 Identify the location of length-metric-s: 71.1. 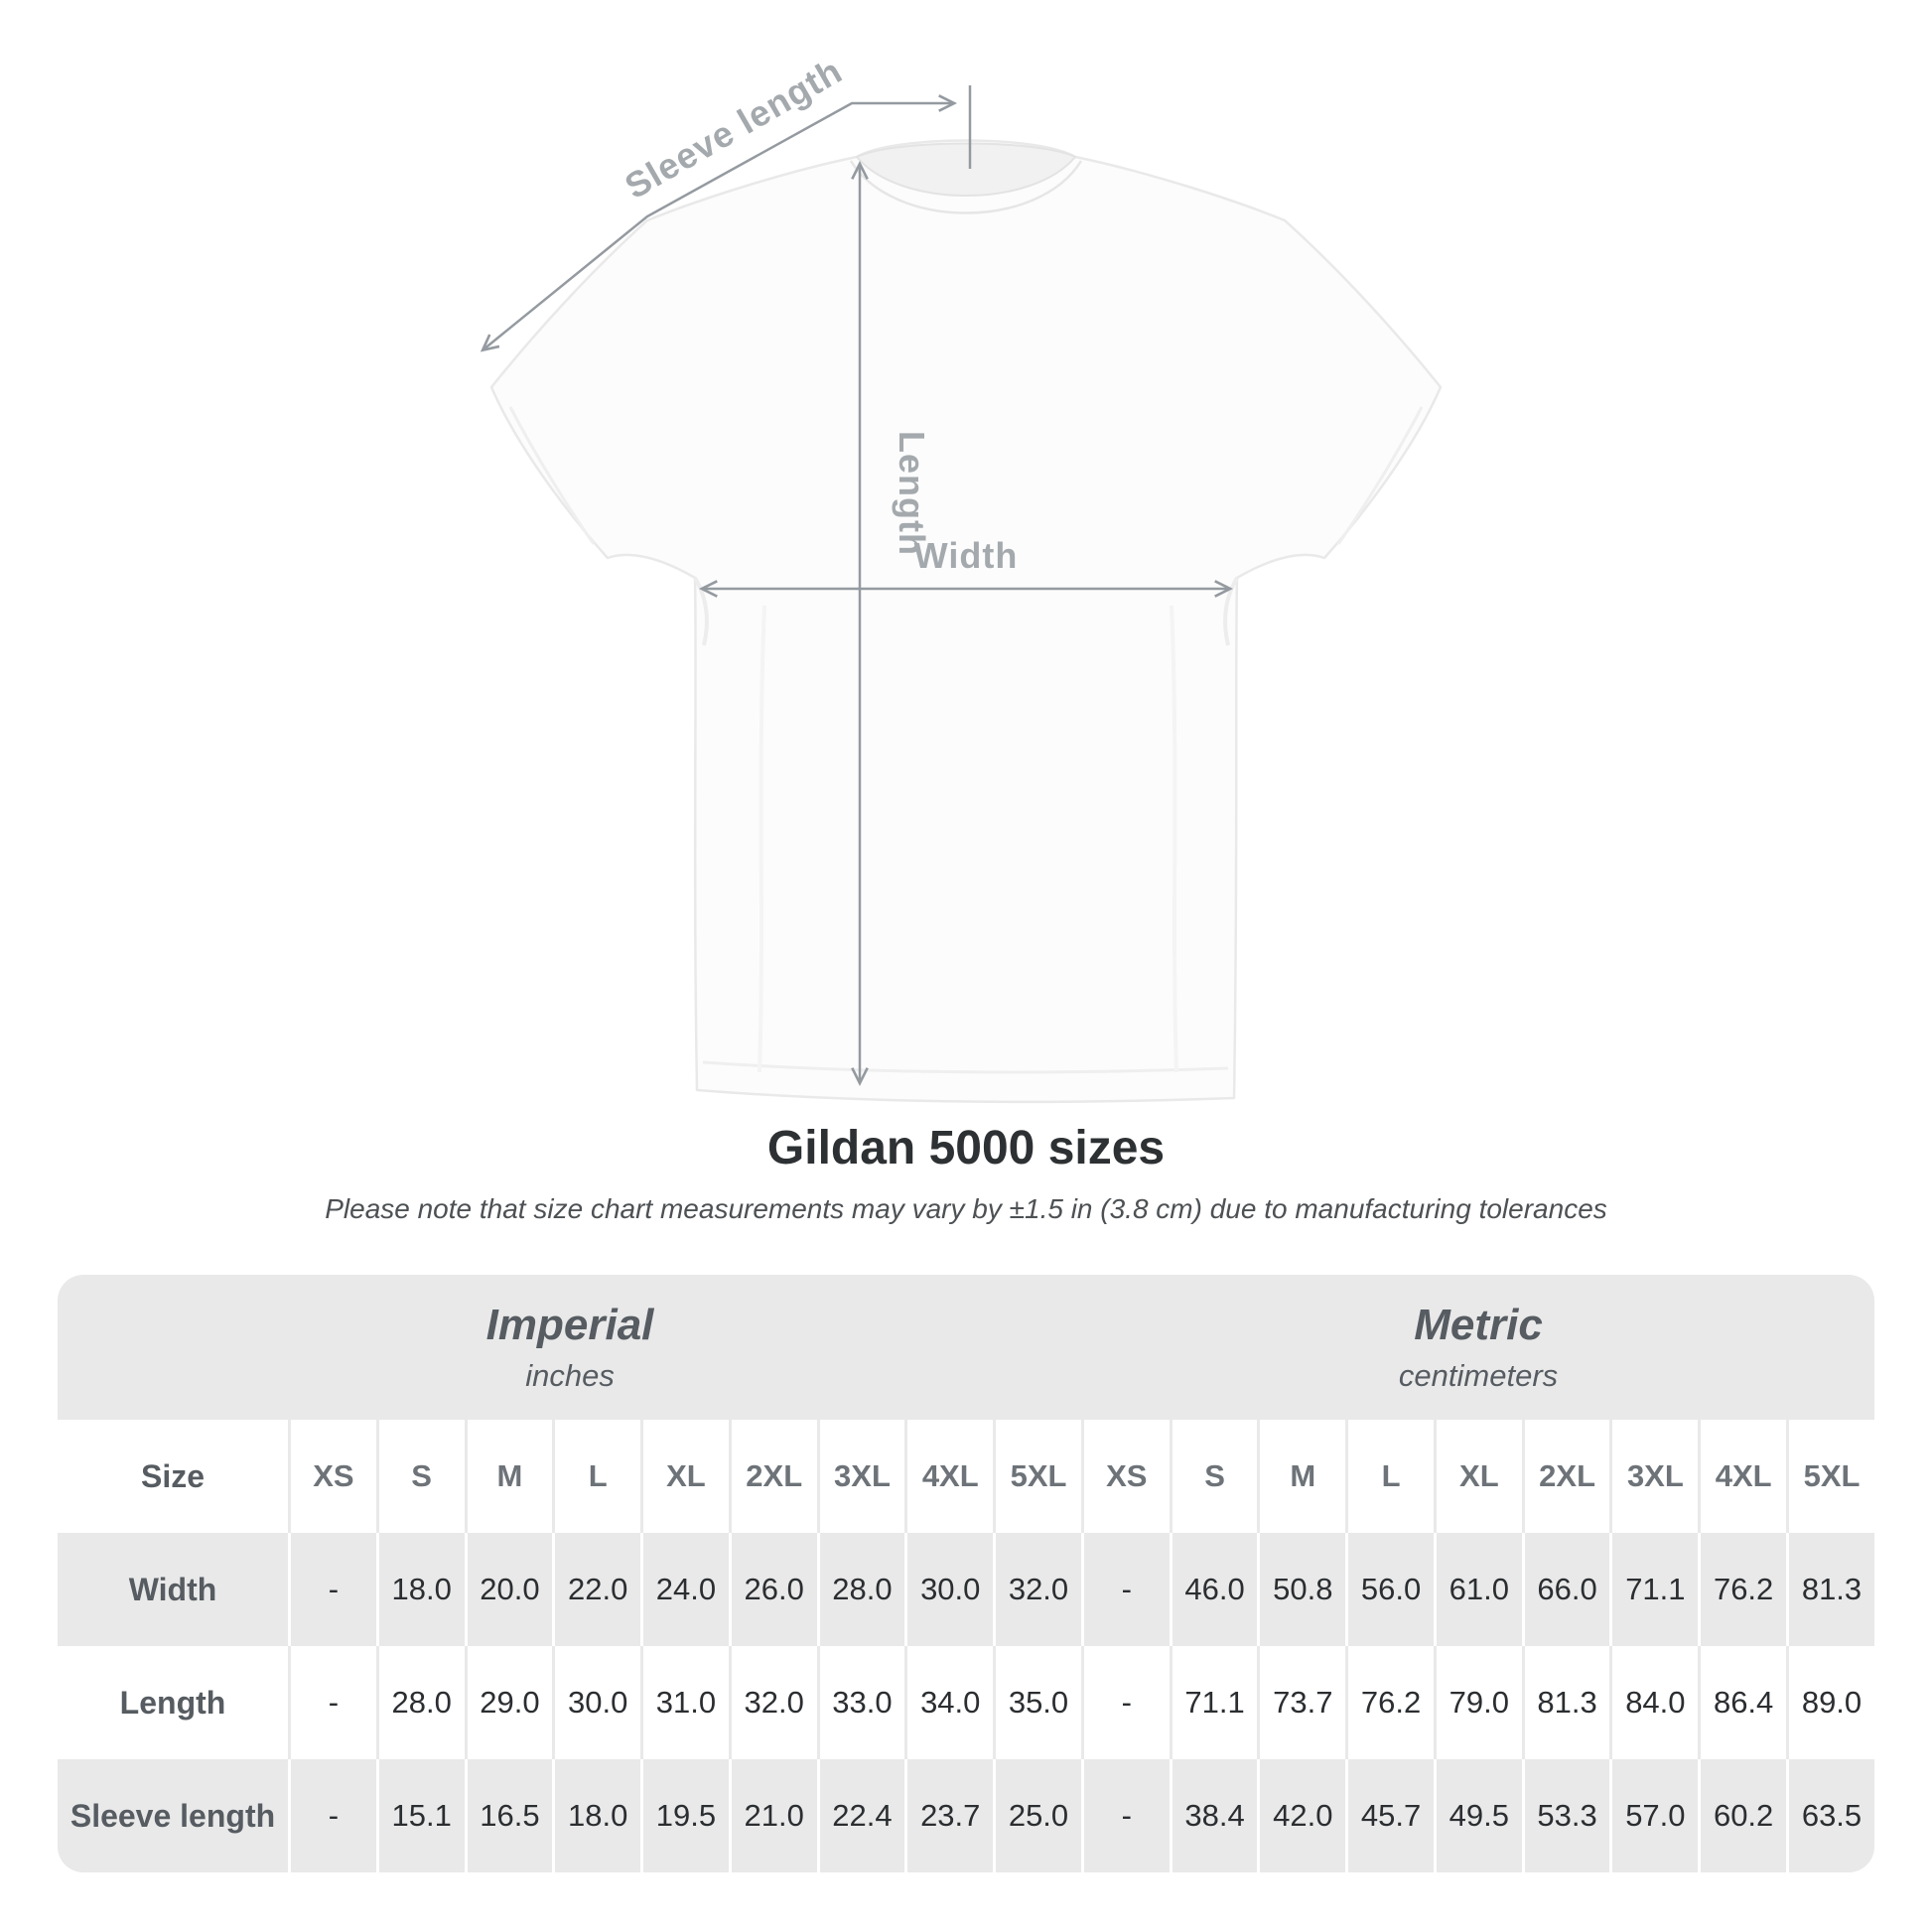
(1213, 1703).